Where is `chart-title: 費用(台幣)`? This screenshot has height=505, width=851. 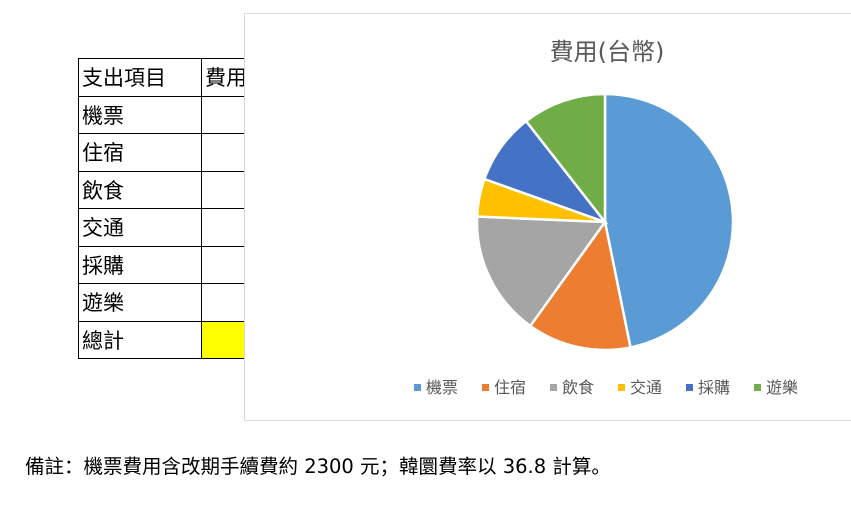 chart-title: 費用(台幣) is located at coordinates (607, 52).